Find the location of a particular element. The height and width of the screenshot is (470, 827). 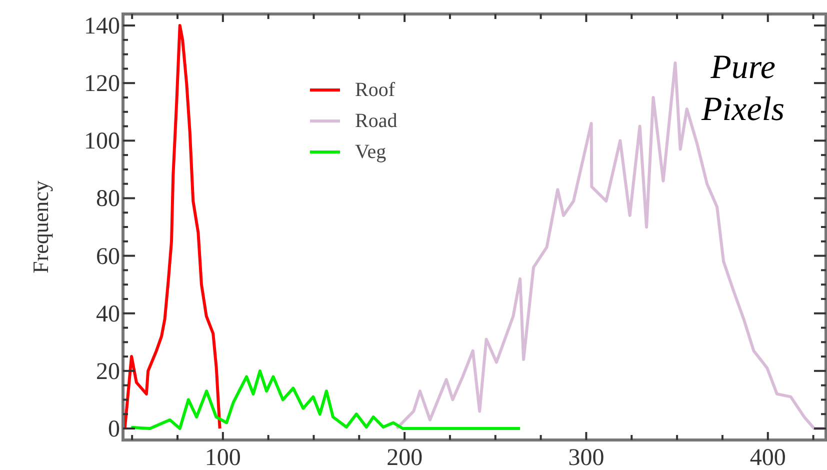

legend-label: Road is located at coordinates (376, 121).